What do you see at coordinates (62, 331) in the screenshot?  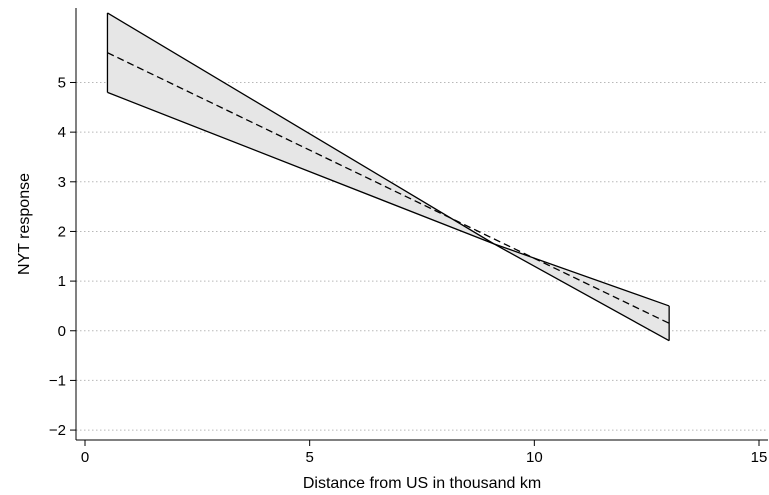 I see `y-tick-label: 0` at bounding box center [62, 331].